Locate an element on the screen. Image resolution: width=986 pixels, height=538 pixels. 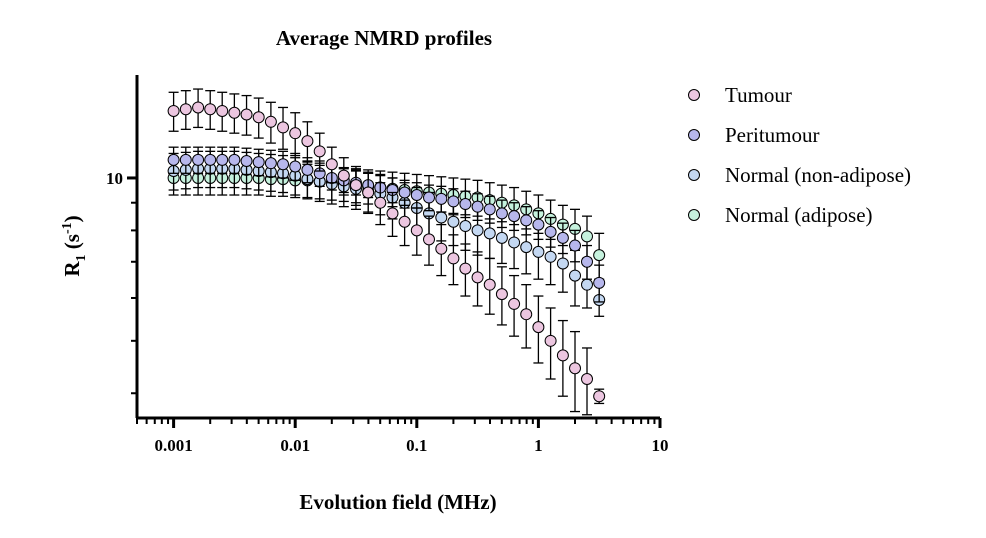
y-axis-title-main: R is located at coordinates (72, 269).